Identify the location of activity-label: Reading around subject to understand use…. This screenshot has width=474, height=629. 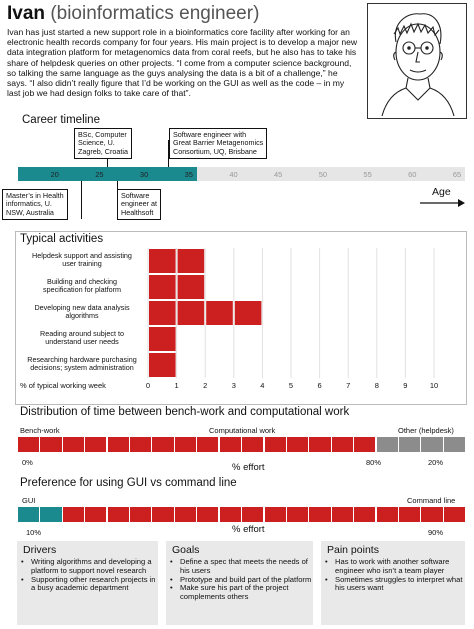
(82, 338).